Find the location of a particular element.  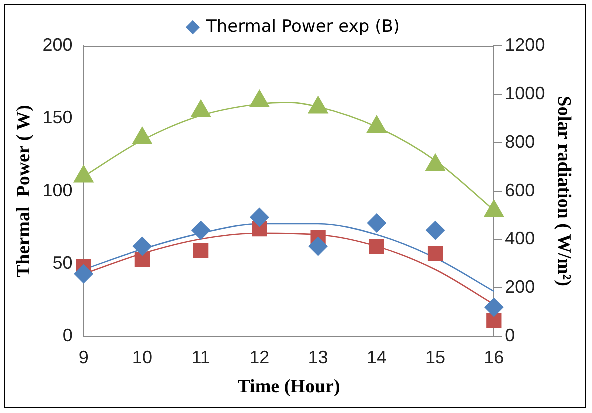

x-tick-label: 14 is located at coordinates (376, 357).